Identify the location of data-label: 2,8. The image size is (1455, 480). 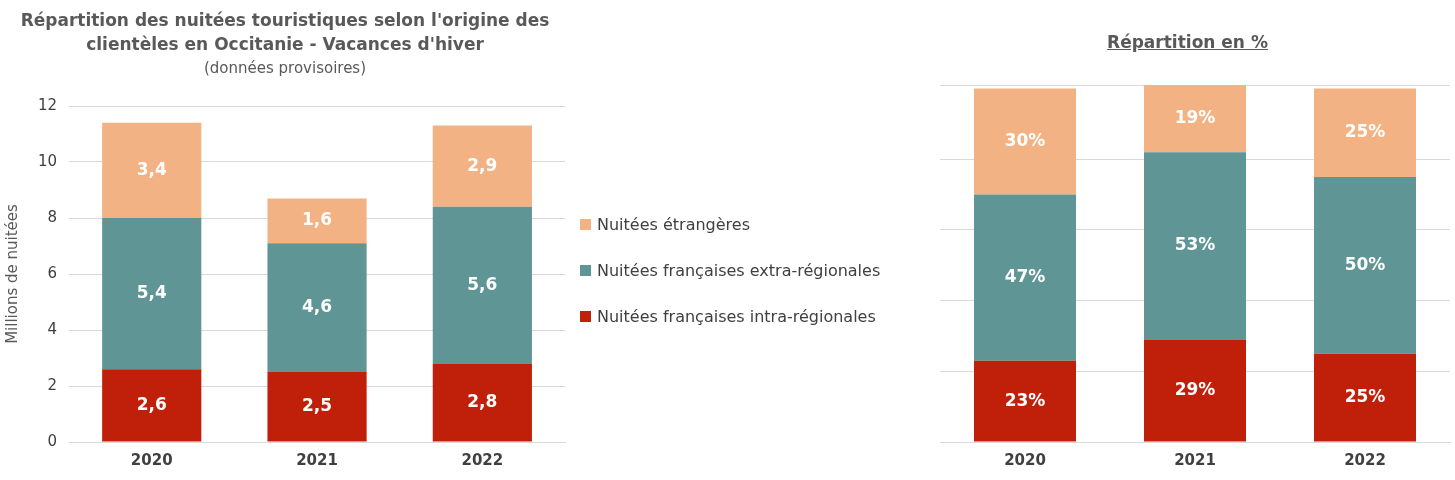
(482, 400).